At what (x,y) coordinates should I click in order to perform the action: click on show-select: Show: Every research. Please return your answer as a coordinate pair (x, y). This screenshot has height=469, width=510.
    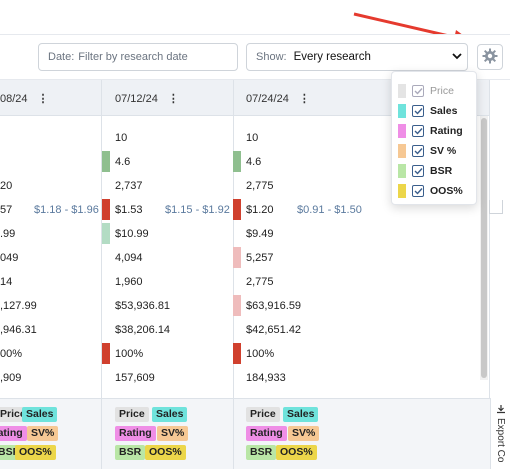
    Looking at the image, I should click on (357, 57).